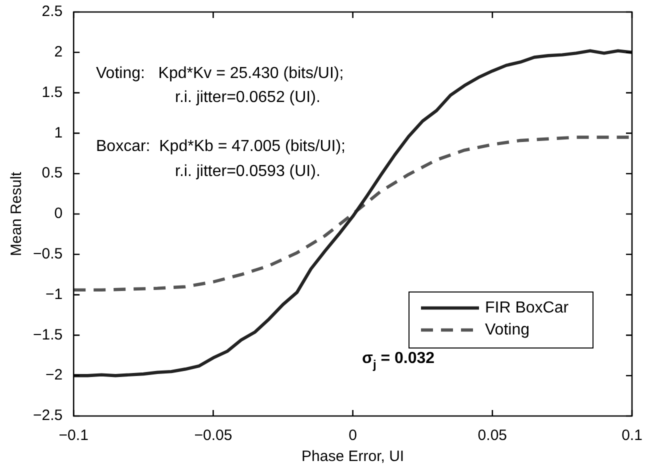  What do you see at coordinates (47, 335) in the screenshot?
I see `y-tick-label: −1.5` at bounding box center [47, 335].